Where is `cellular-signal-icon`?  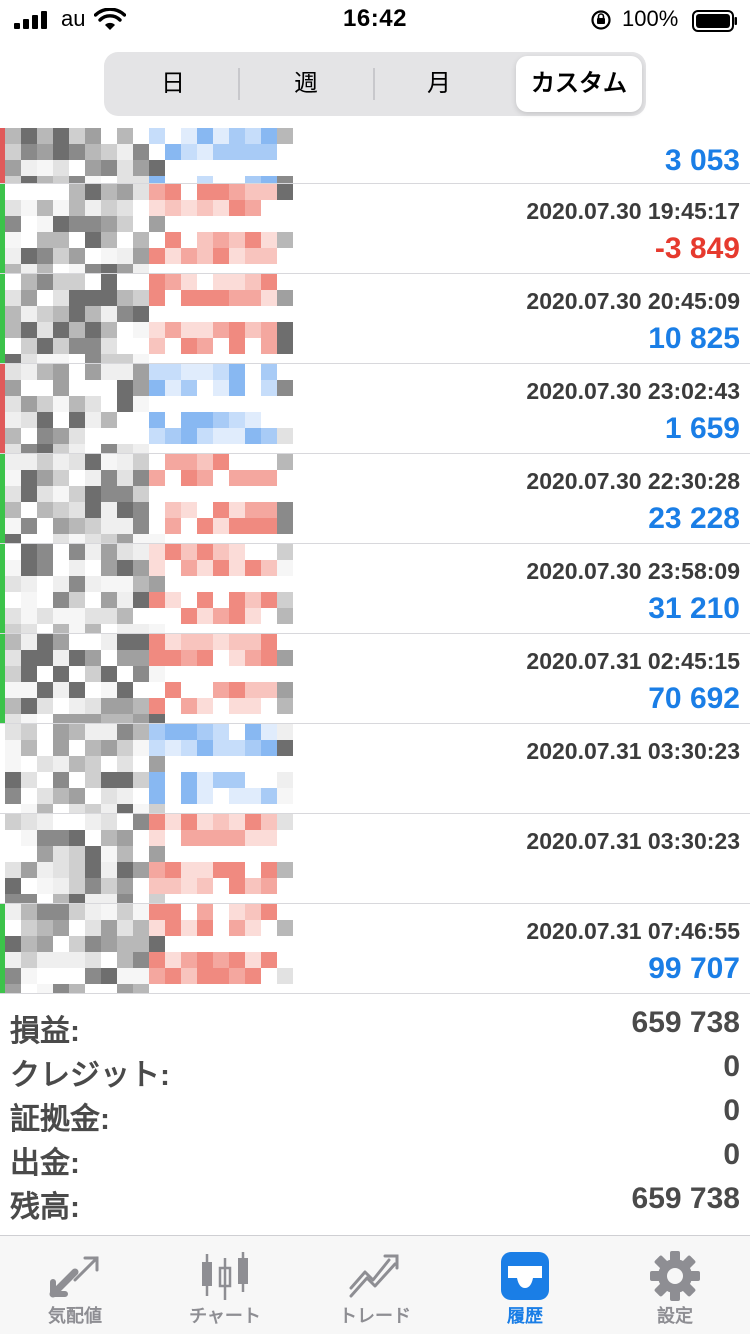 cellular-signal-icon is located at coordinates (30, 20).